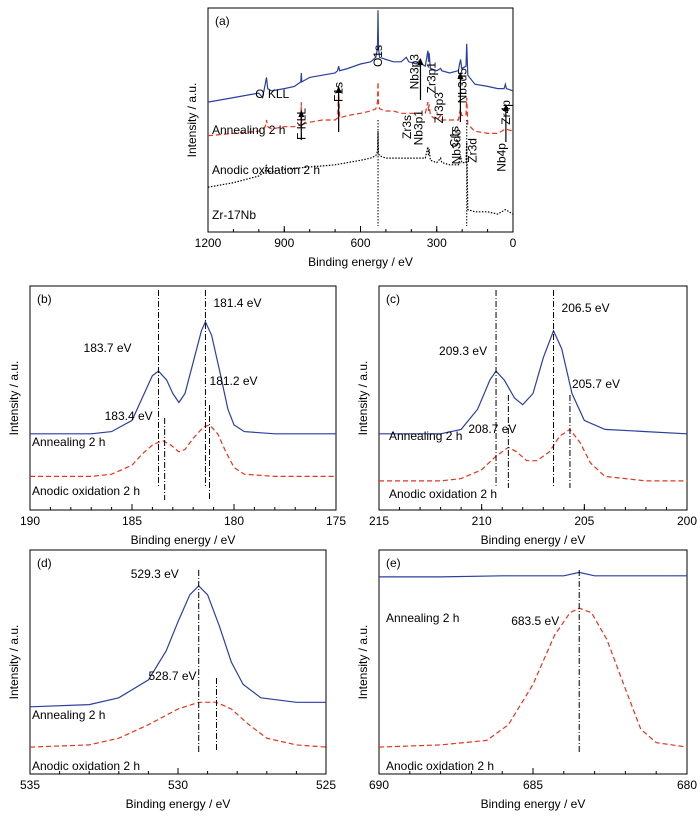  Describe the element at coordinates (132, 521) in the screenshot. I see `x-tick-label: 185` at that location.